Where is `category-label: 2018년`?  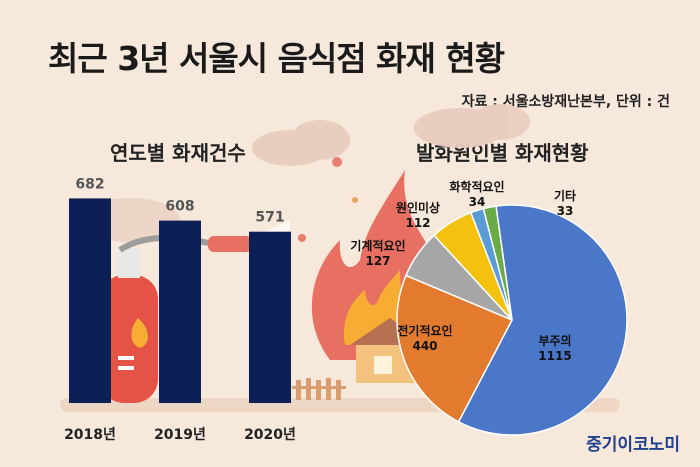 category-label: 2018년 is located at coordinates (90, 435).